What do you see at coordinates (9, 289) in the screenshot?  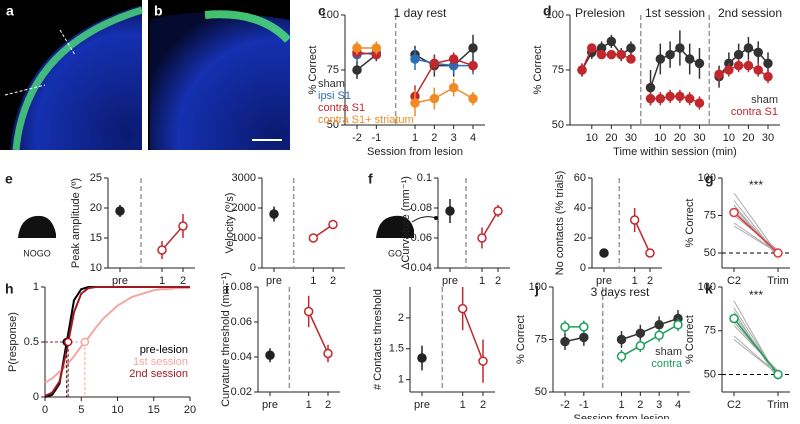 I see `panel-label: h` at bounding box center [9, 289].